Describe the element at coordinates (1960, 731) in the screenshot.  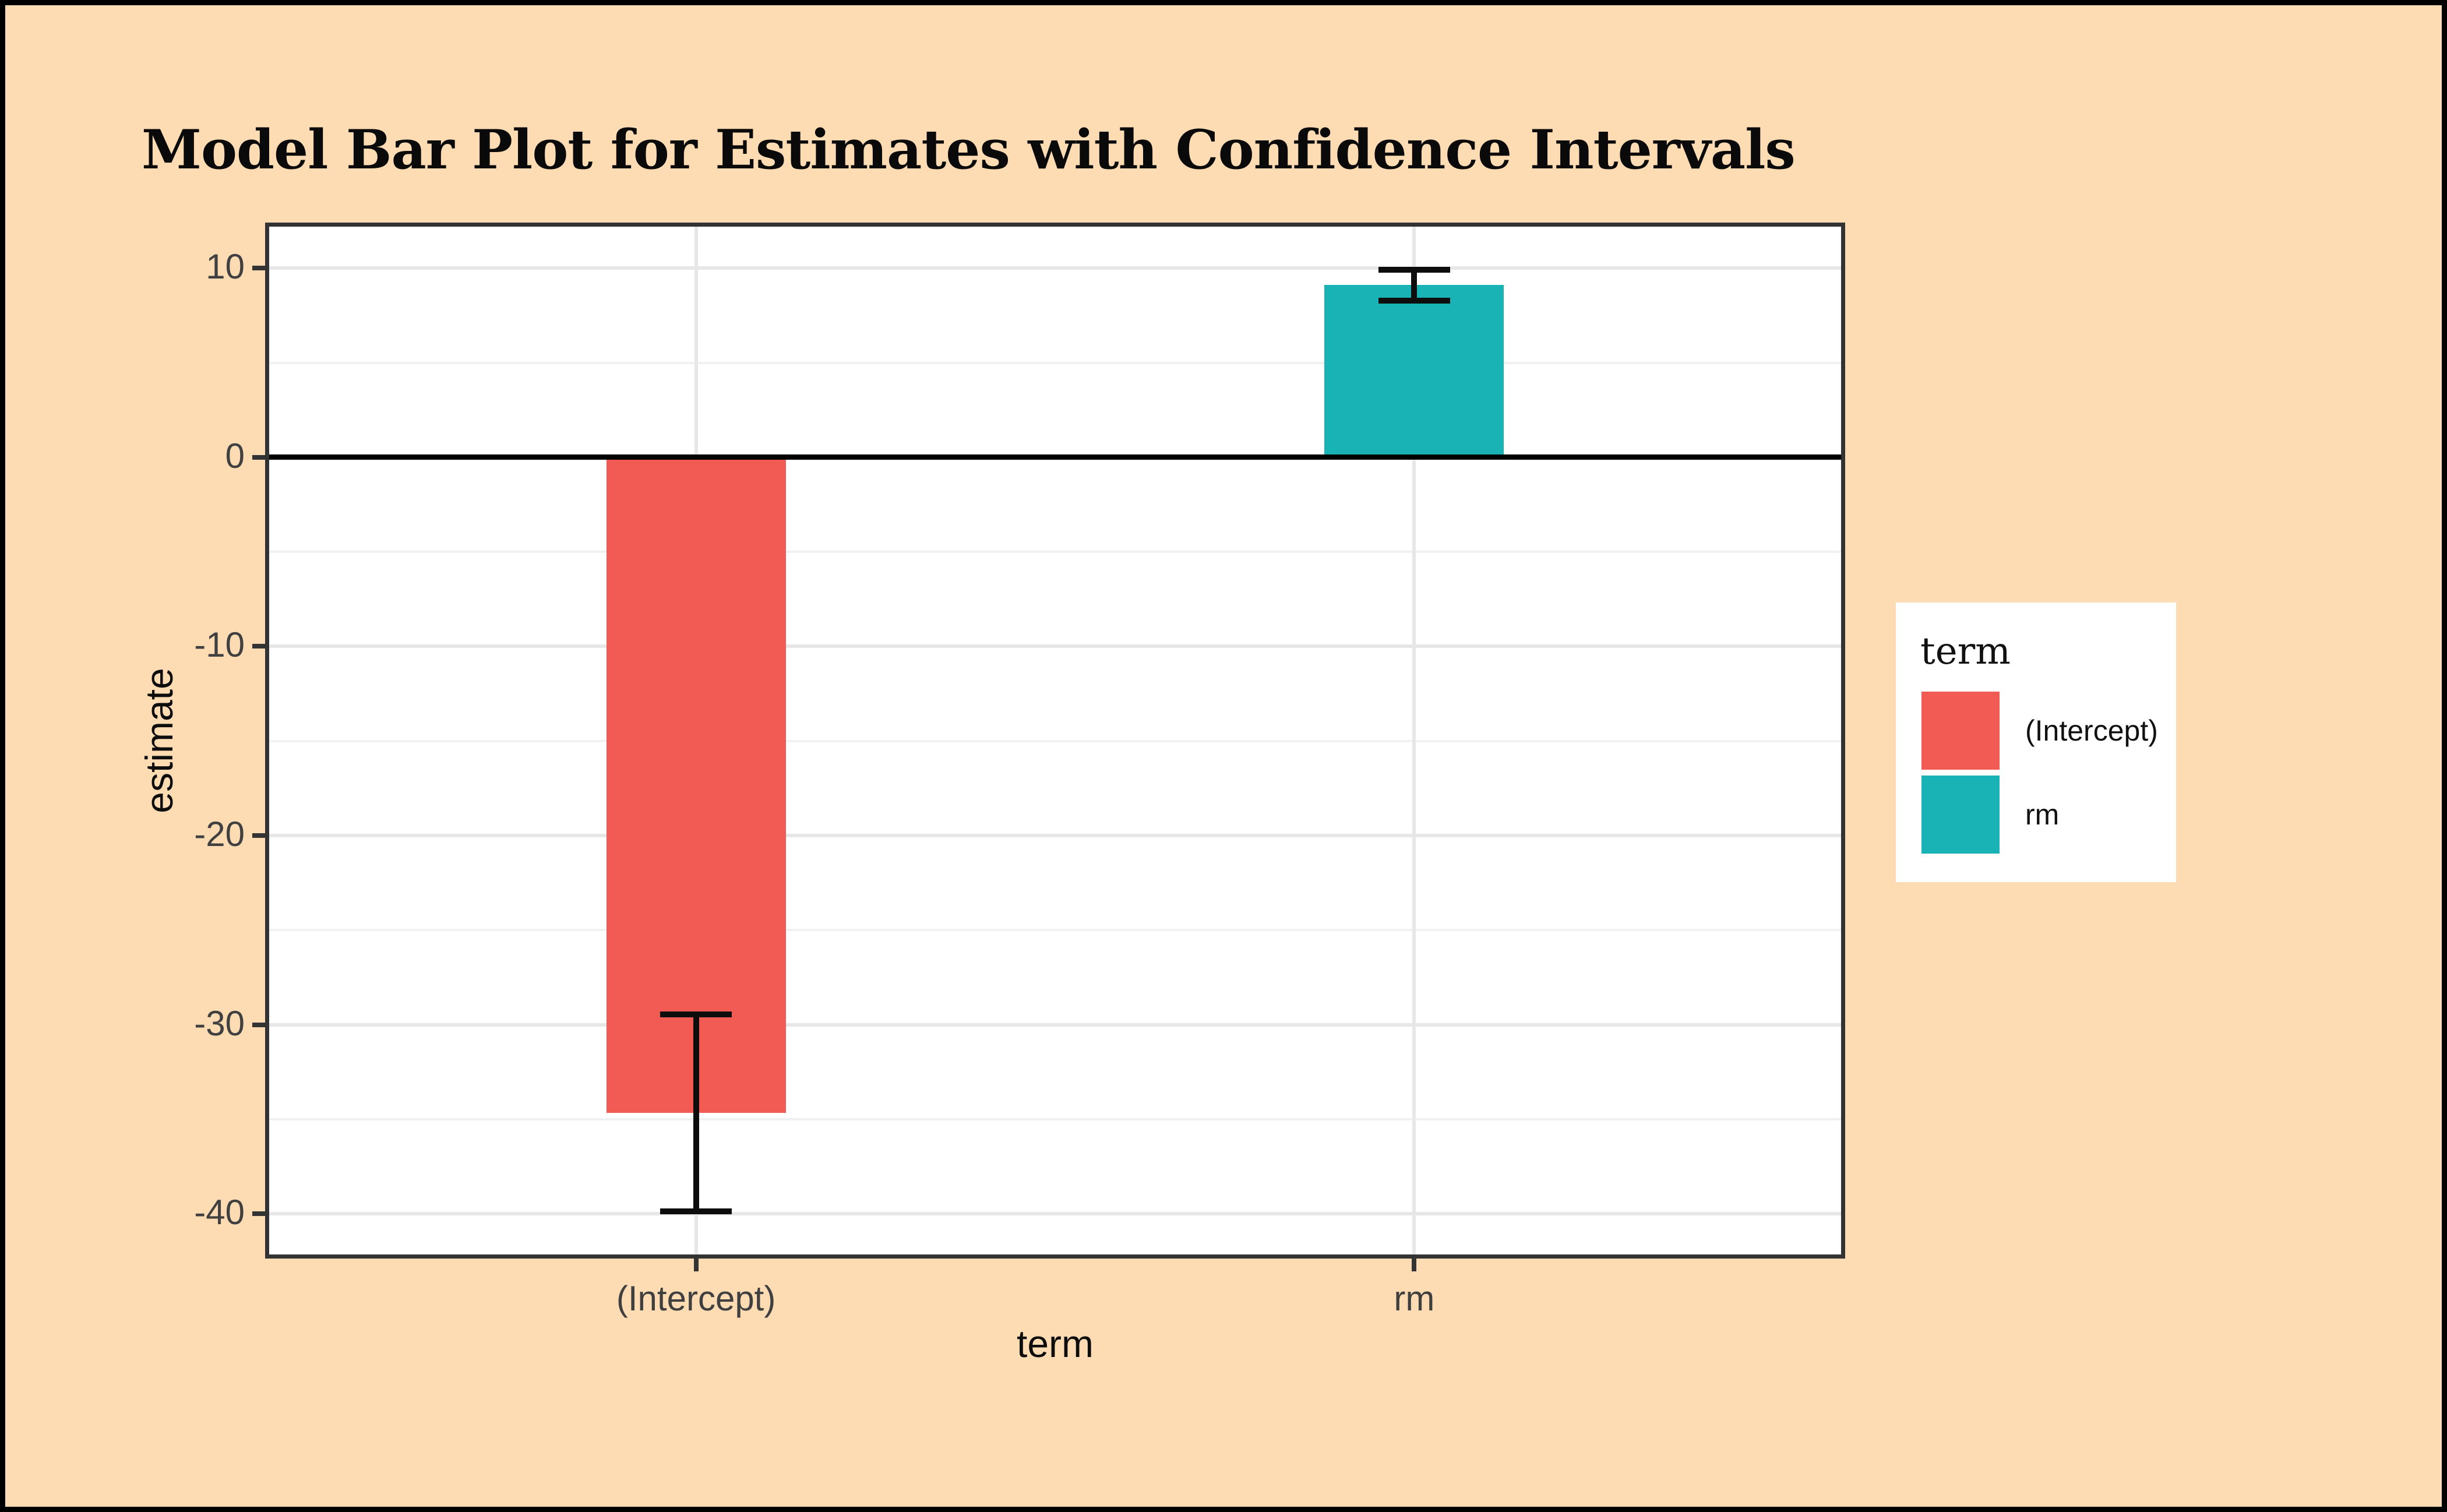
I see `legend-swatch-intercept` at that location.